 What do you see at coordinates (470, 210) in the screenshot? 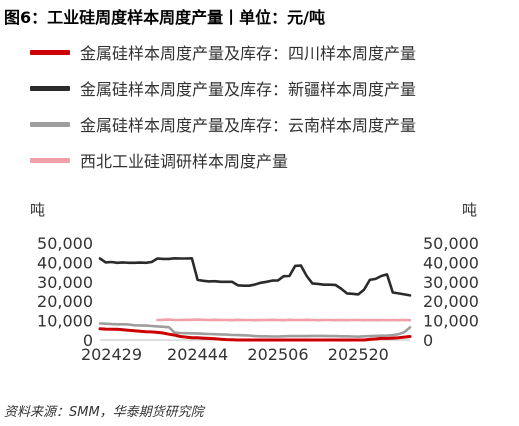
I see `right-axis-unit: 吨` at bounding box center [470, 210].